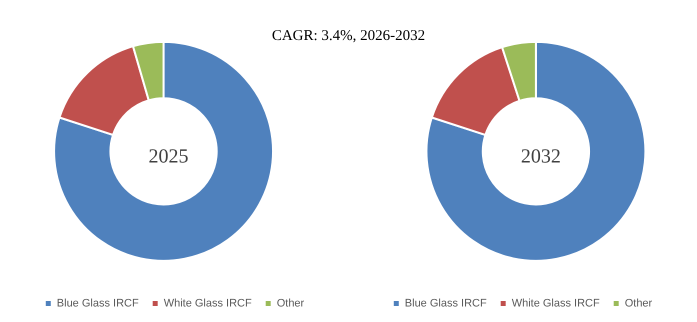  Describe the element at coordinates (348, 36) in the screenshot. I see `text: CAGR: 3.4%, 2026-2032` at that location.